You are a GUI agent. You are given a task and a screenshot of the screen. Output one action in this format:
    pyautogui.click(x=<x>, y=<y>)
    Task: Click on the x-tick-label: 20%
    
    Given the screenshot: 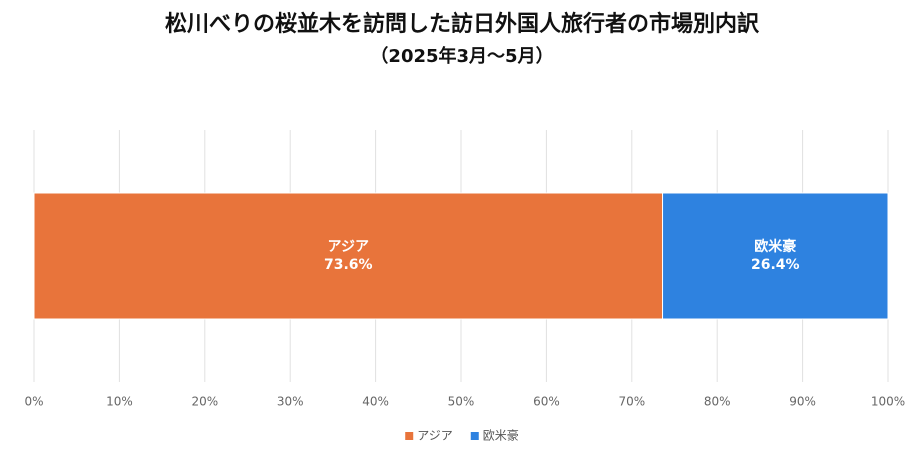 What is the action you would take?
    pyautogui.click(x=204, y=402)
    